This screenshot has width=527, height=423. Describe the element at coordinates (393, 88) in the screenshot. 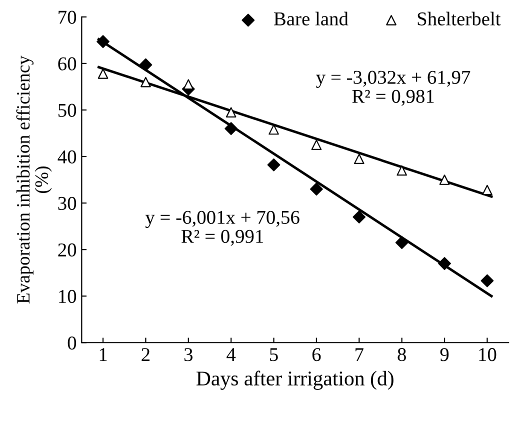

I see `annotation: y = -3,032x + 61,97 R² = 0,981` at that location.